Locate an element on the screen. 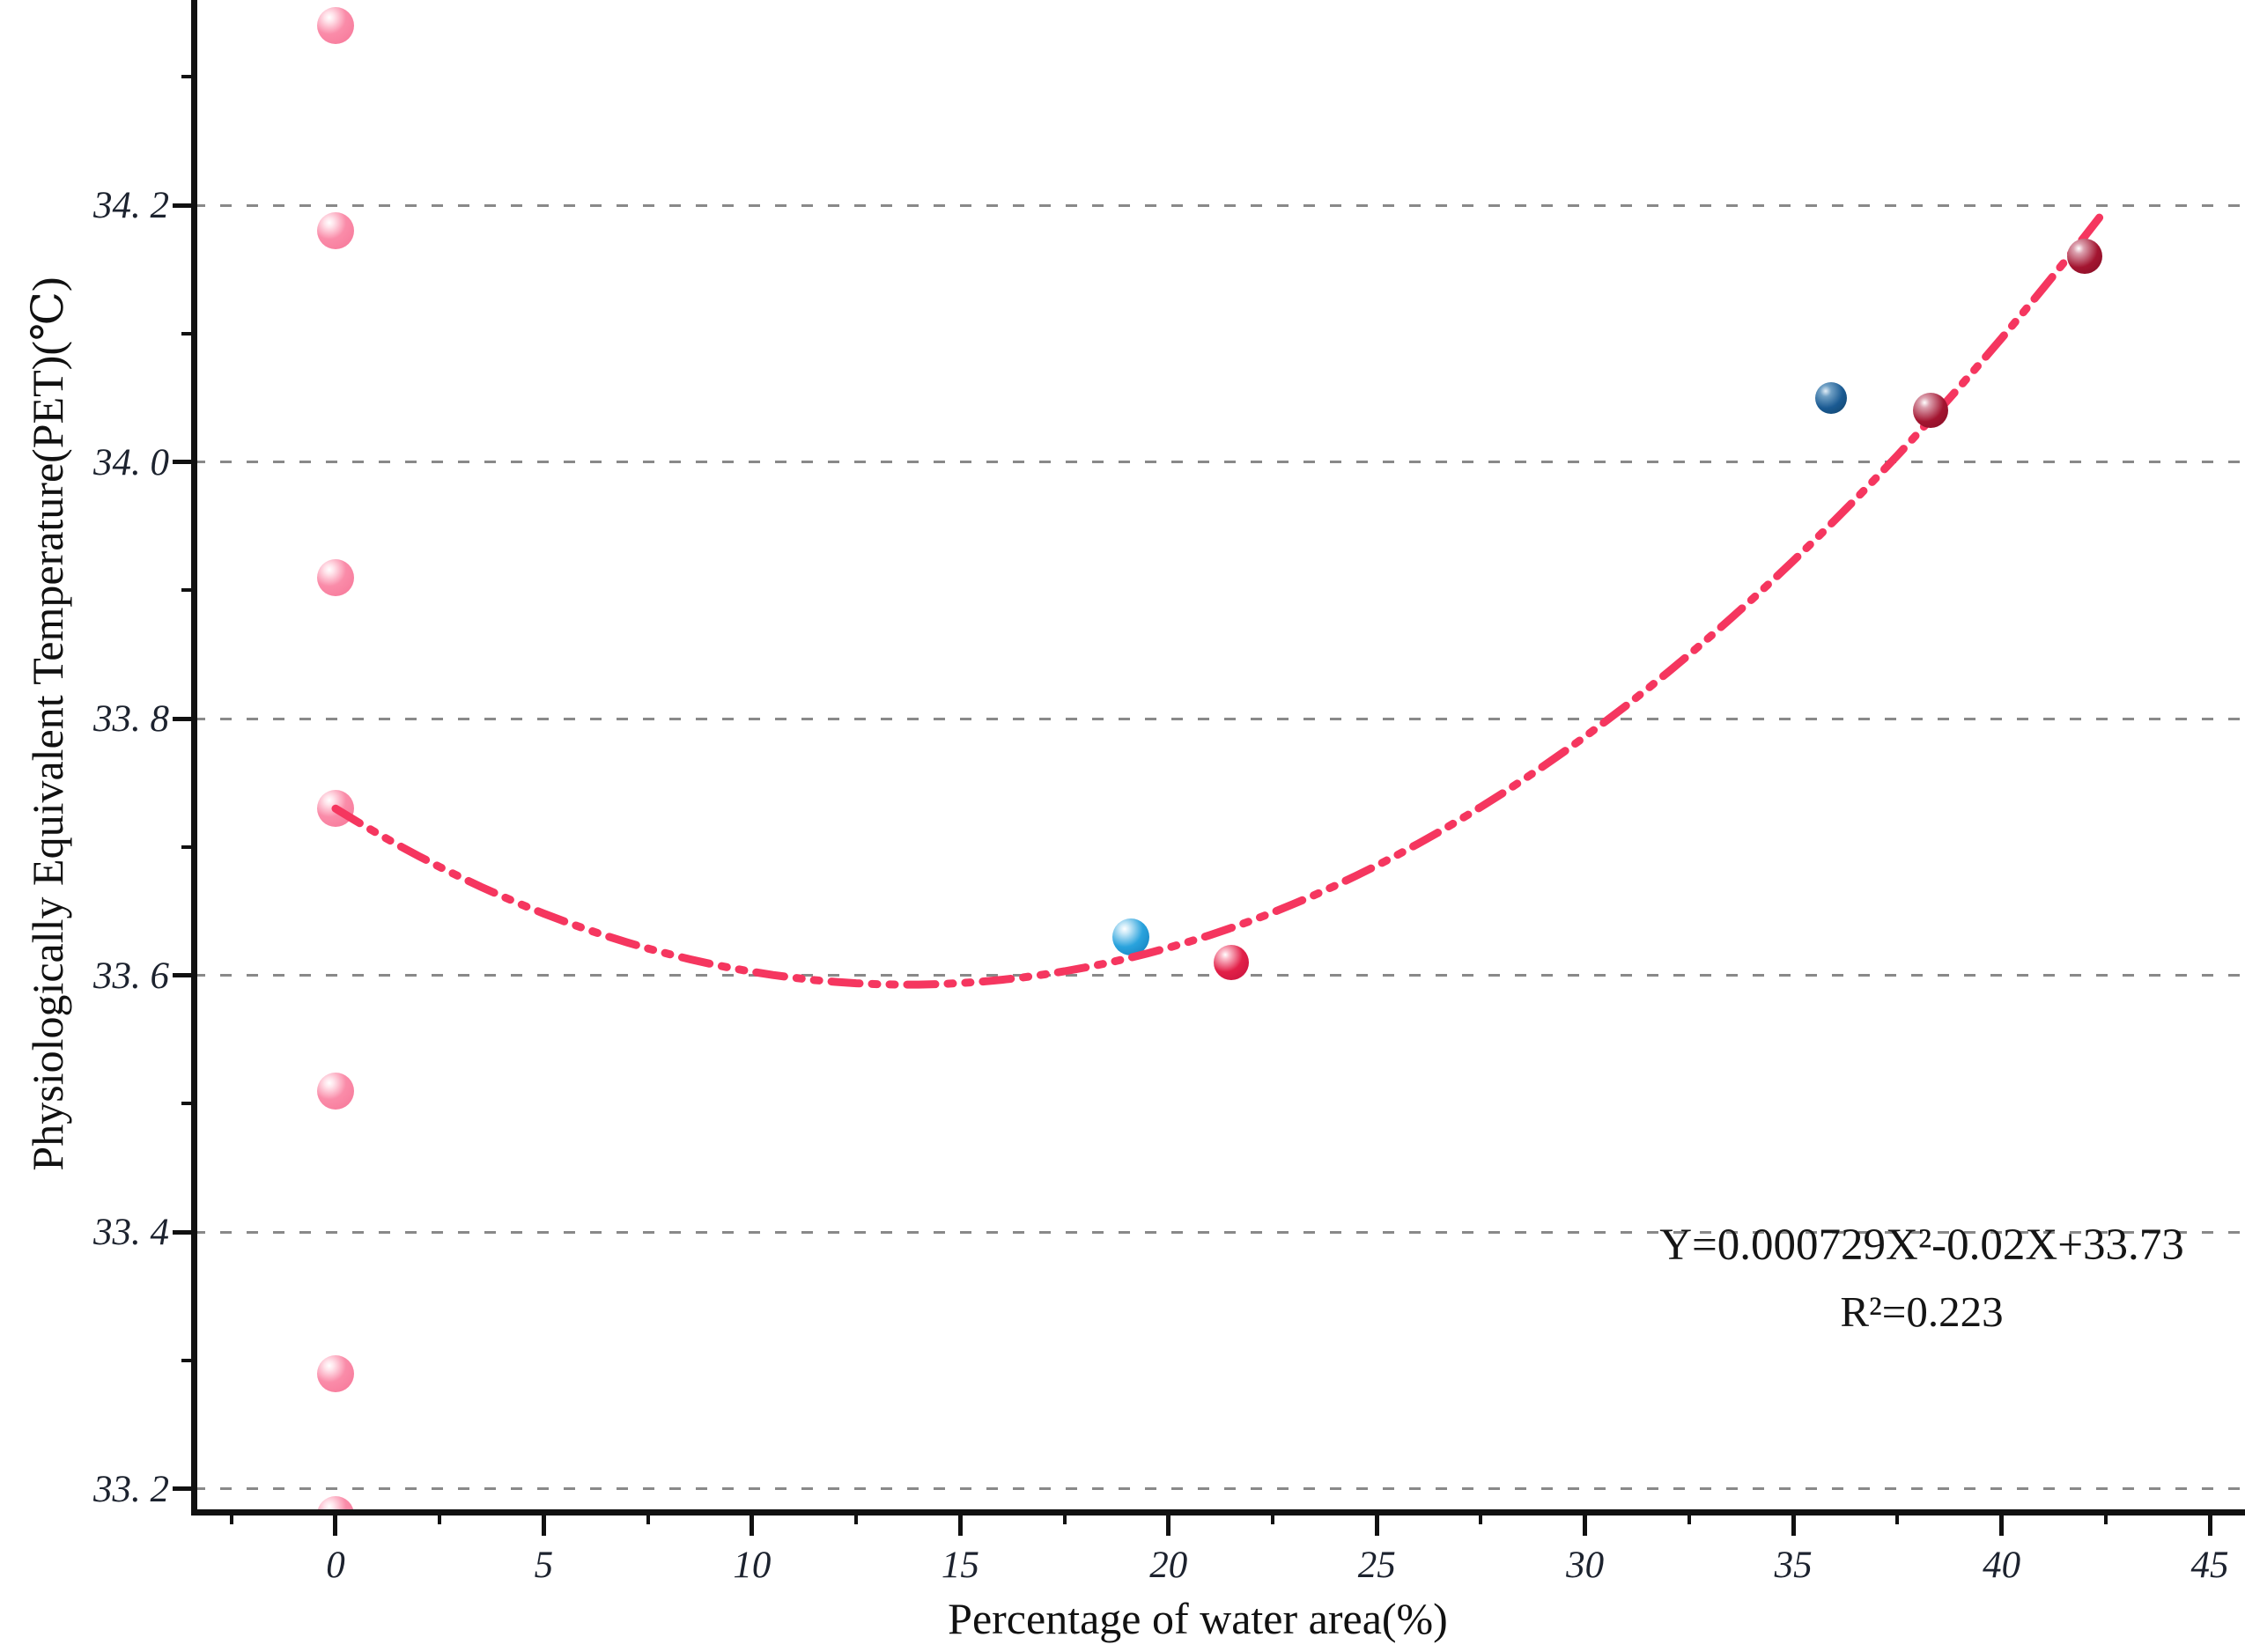 Image resolution: width=2245 pixels, height=1652 pixels. x-axis-title: Percentage of water area(%) is located at coordinates (1198, 1619).